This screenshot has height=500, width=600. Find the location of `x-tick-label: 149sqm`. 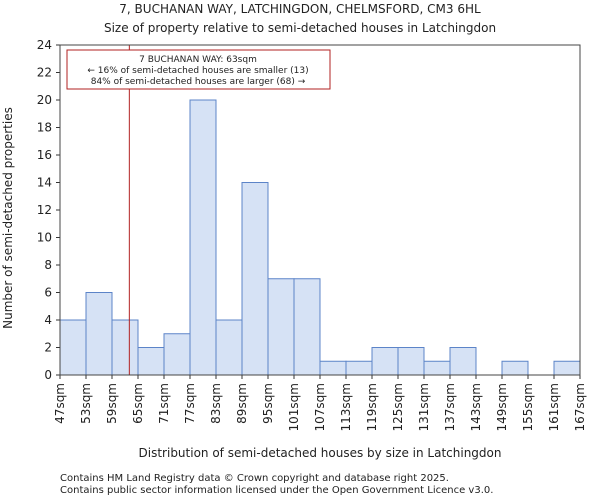

x-tick-label: 149sqm is located at coordinates (502, 407).